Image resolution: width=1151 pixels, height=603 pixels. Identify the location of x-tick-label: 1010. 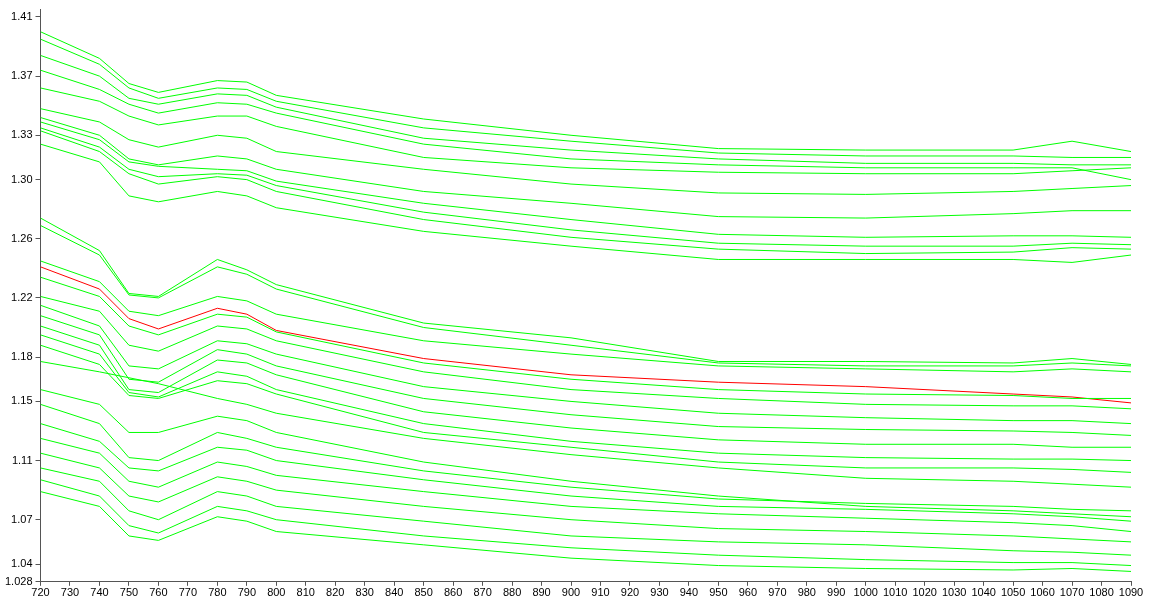
(895, 592).